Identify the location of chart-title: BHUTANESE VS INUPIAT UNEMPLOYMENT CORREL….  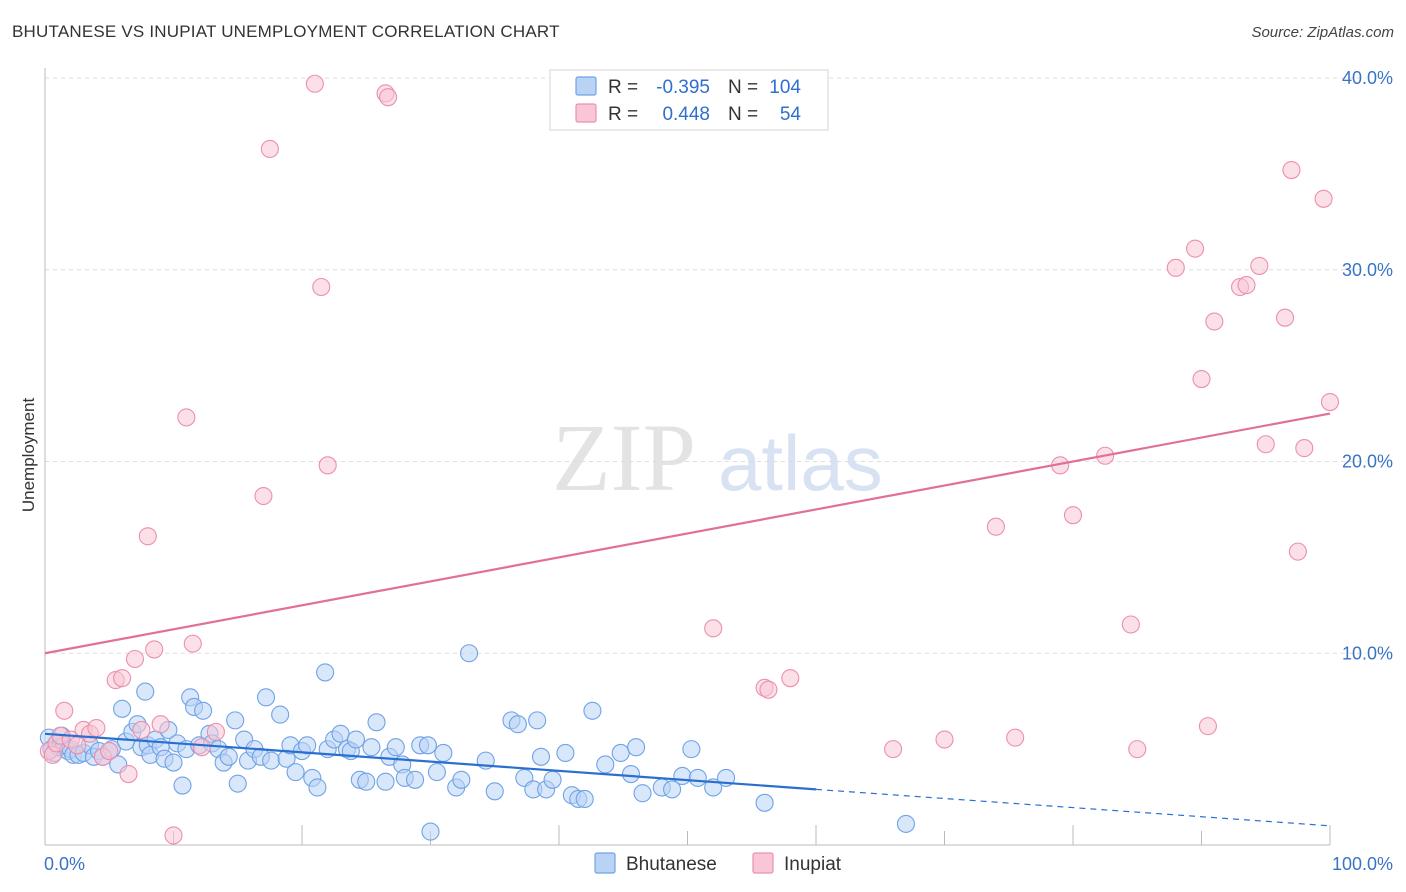
(286, 31).